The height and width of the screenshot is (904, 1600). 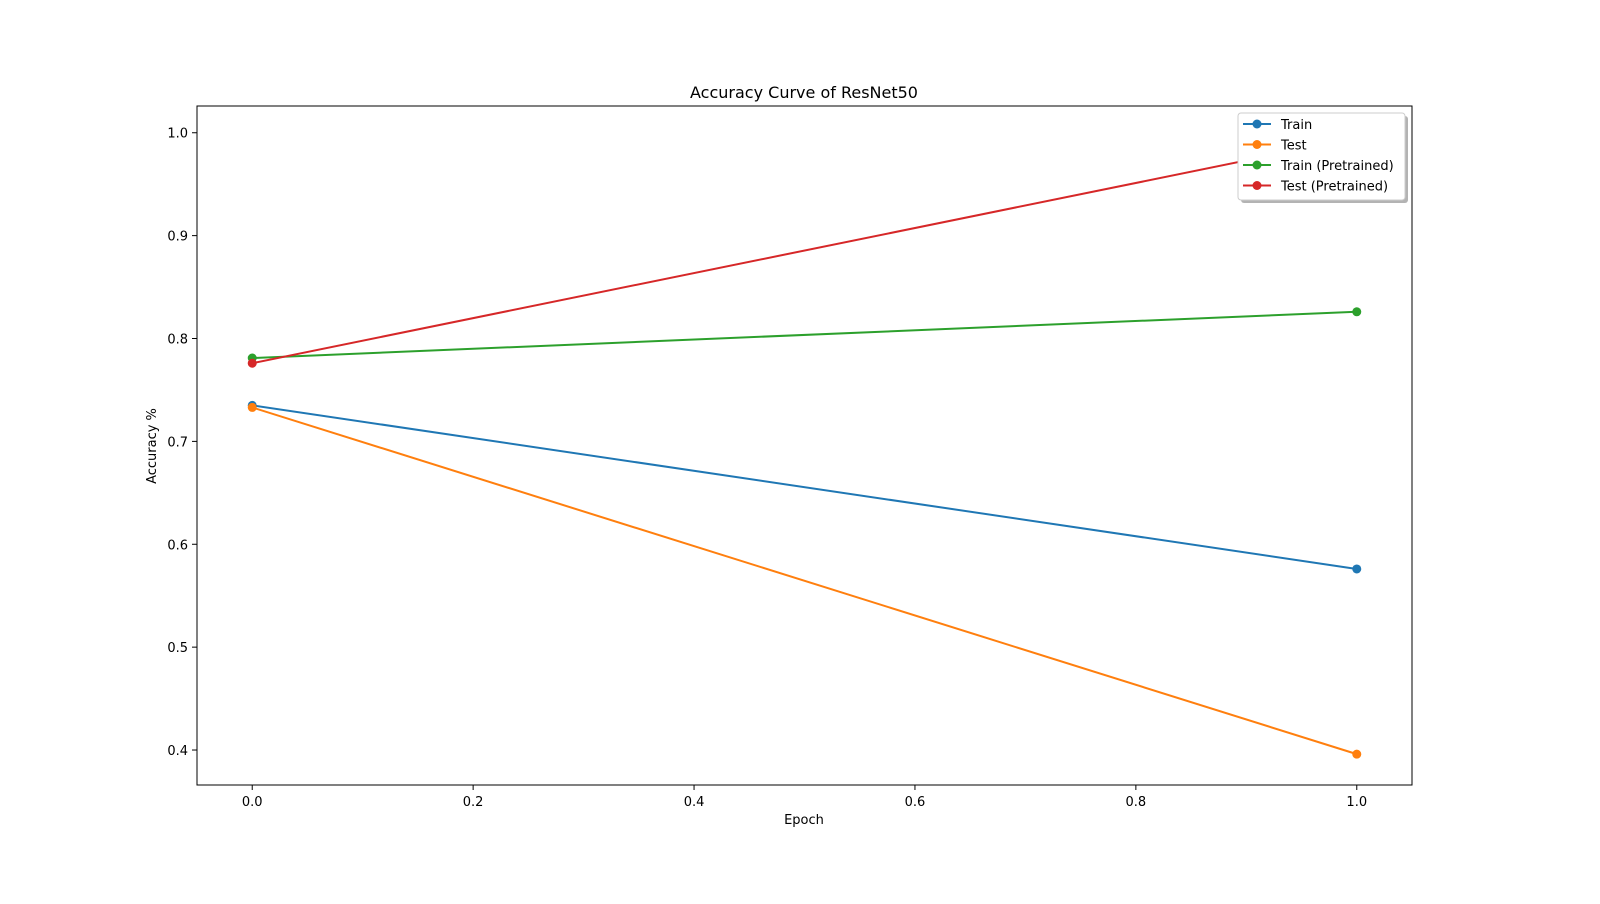 What do you see at coordinates (1357, 312) in the screenshot?
I see `data-point-train-pretrained` at bounding box center [1357, 312].